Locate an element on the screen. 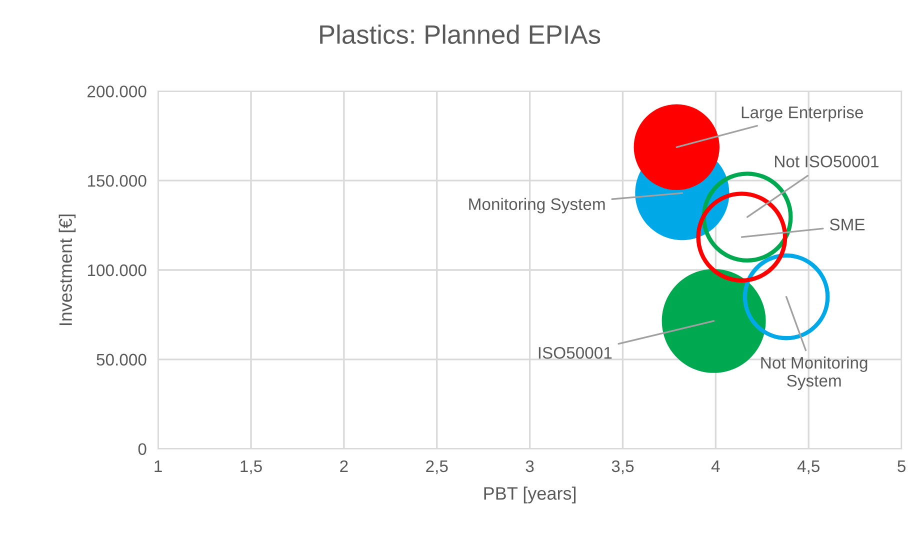 This screenshot has width=919, height=546. y-tick-label: 0 is located at coordinates (142, 449).